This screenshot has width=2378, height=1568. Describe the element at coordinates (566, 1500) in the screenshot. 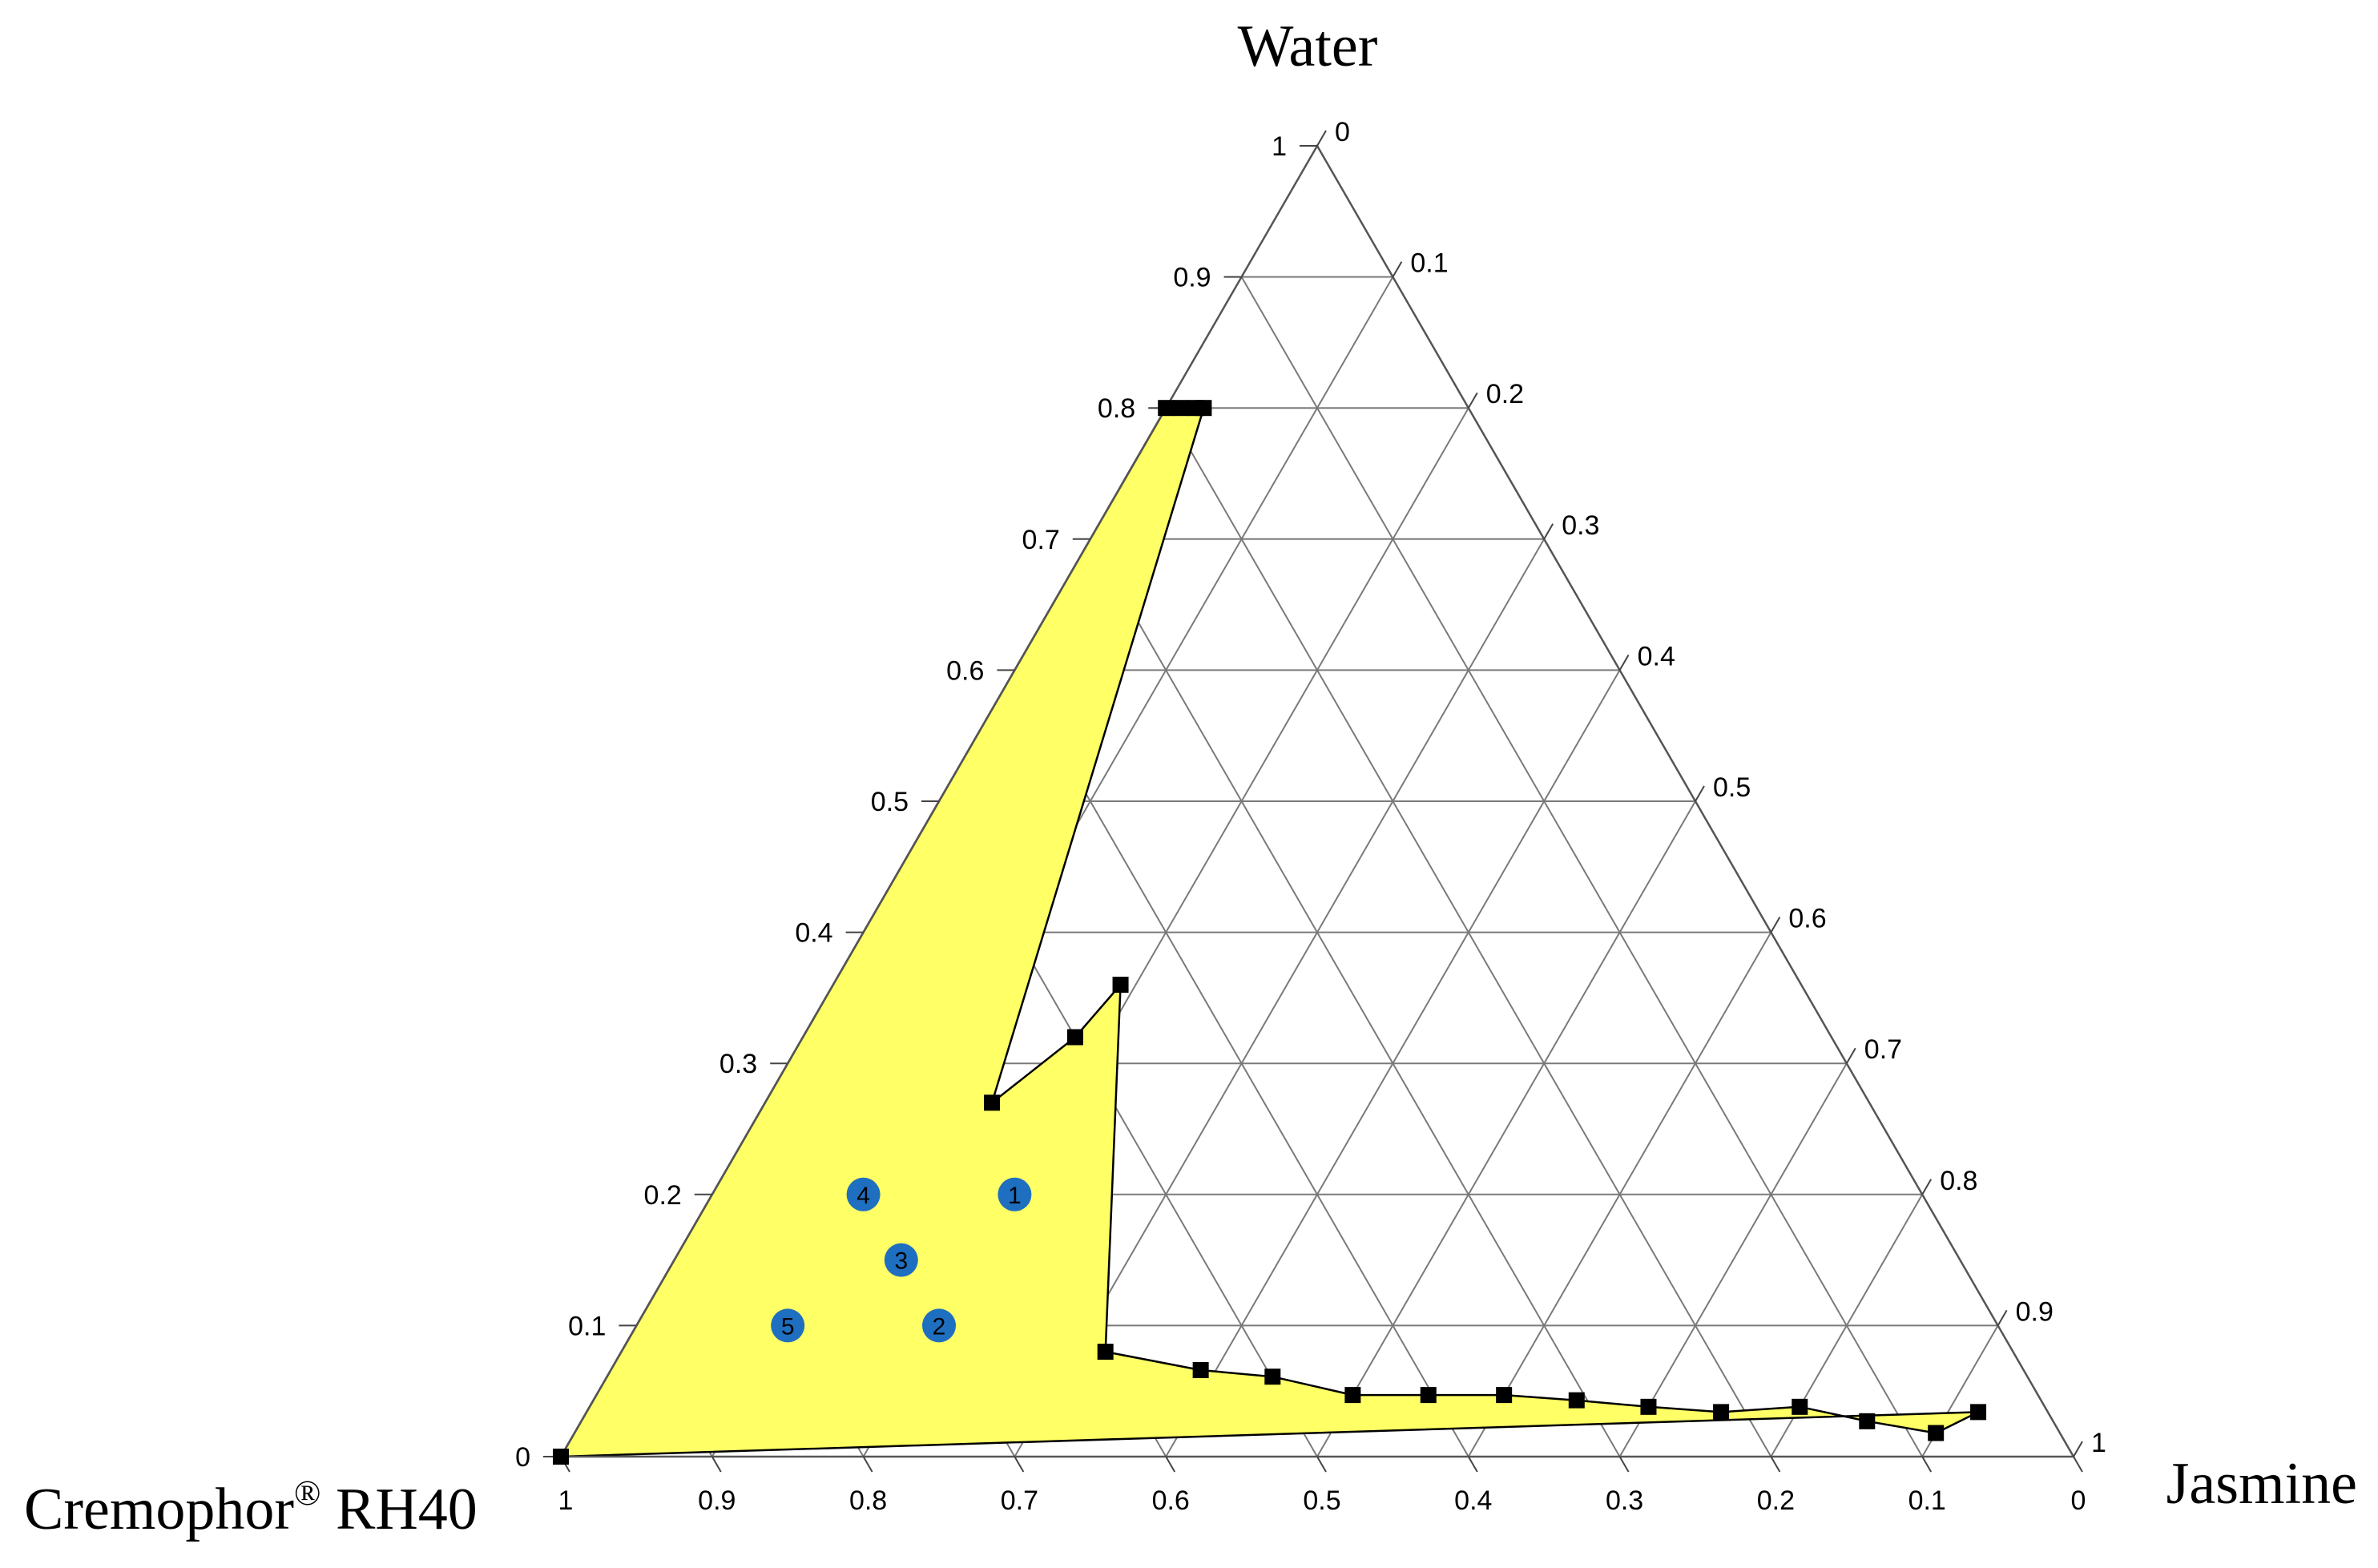

I see `tick-label-bottom: 1` at that location.